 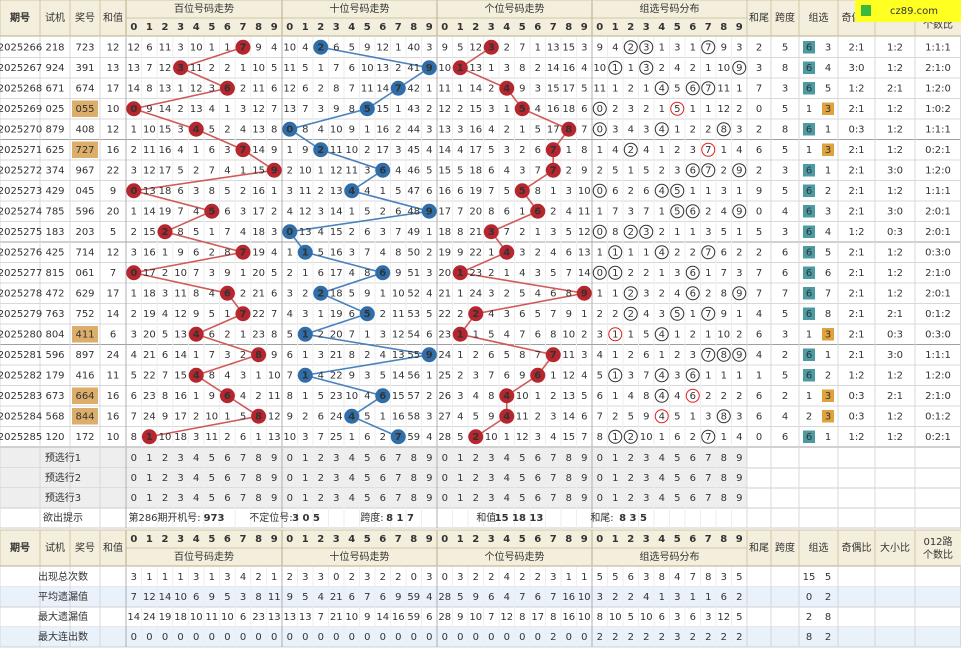 I want to click on prize-number: 967, so click(x=84, y=170).